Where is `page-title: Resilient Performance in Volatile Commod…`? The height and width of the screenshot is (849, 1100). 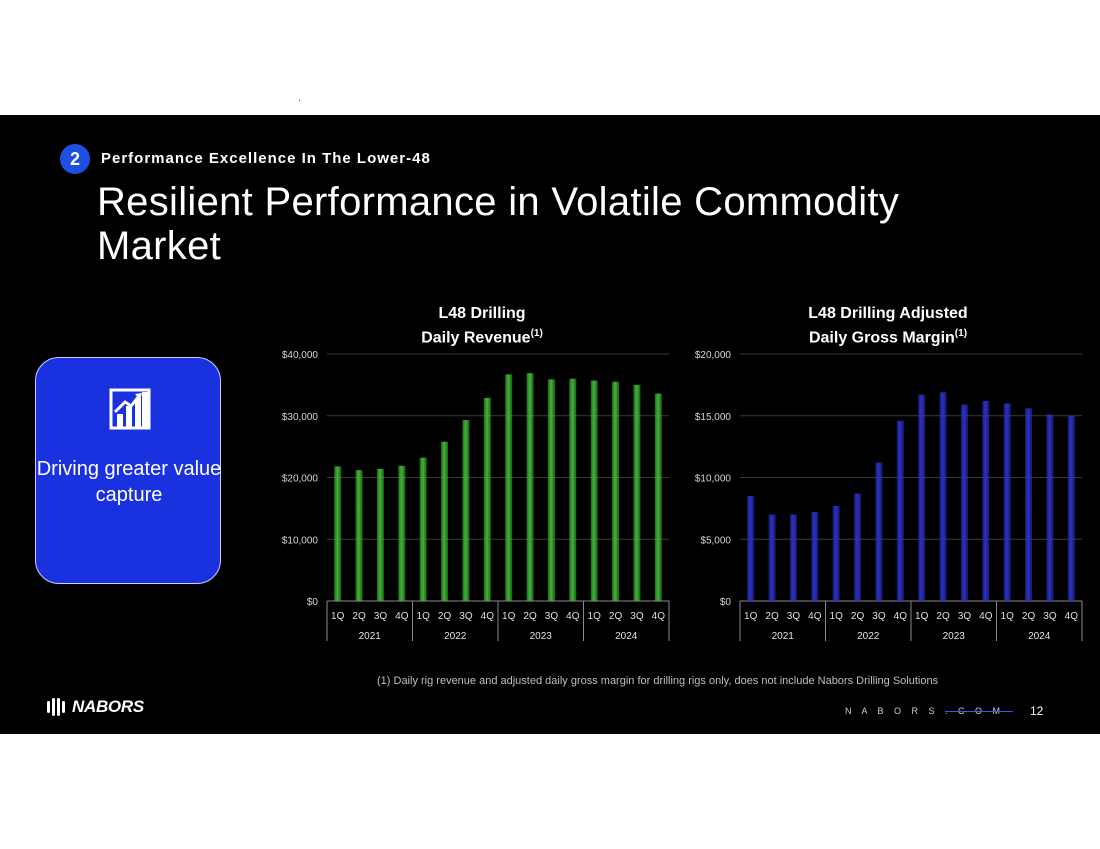
page-title: Resilient Performance in Volatile Commod… is located at coordinates (498, 224).